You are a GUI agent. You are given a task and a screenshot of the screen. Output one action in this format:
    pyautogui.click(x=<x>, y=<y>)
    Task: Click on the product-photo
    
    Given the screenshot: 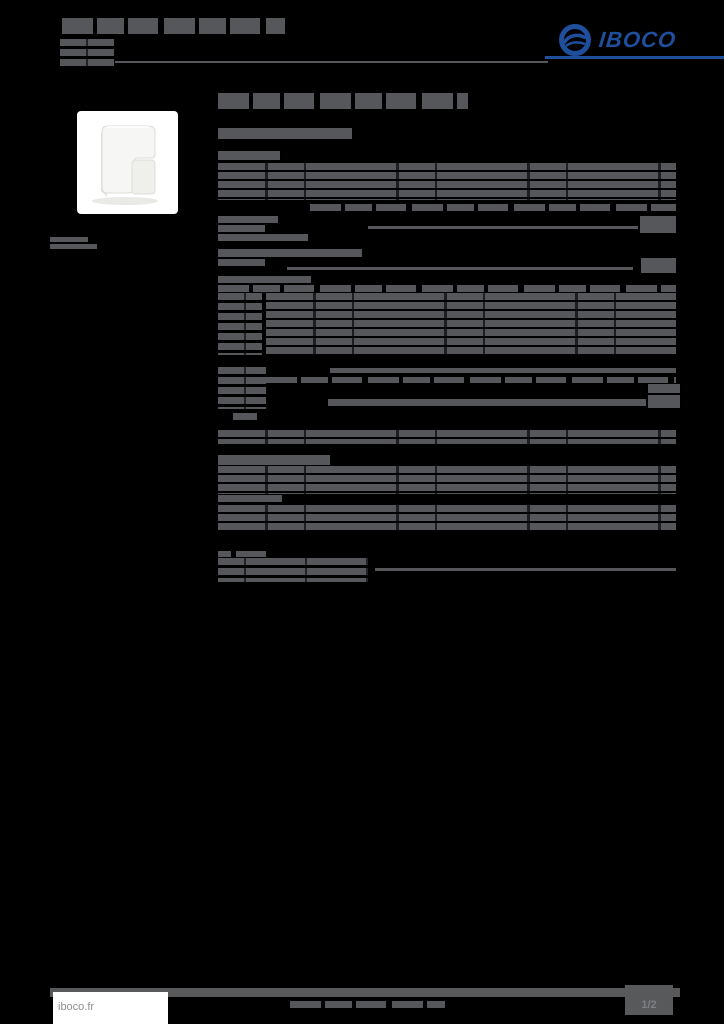 What is the action you would take?
    pyautogui.click(x=125, y=165)
    